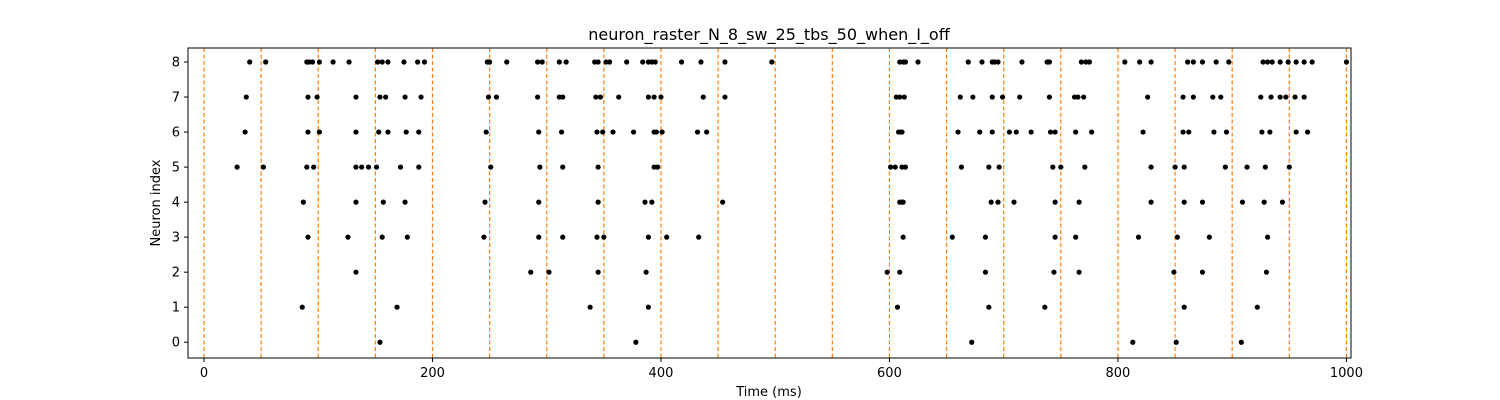 The image size is (1500, 400). Describe the element at coordinates (176, 63) in the screenshot. I see `y-tick-label: 8` at that location.